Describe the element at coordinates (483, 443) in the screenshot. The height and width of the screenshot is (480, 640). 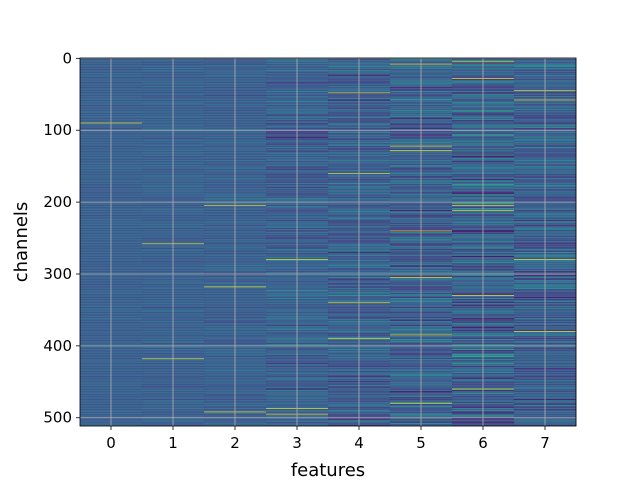
I see `x-tick-label: 6` at that location.